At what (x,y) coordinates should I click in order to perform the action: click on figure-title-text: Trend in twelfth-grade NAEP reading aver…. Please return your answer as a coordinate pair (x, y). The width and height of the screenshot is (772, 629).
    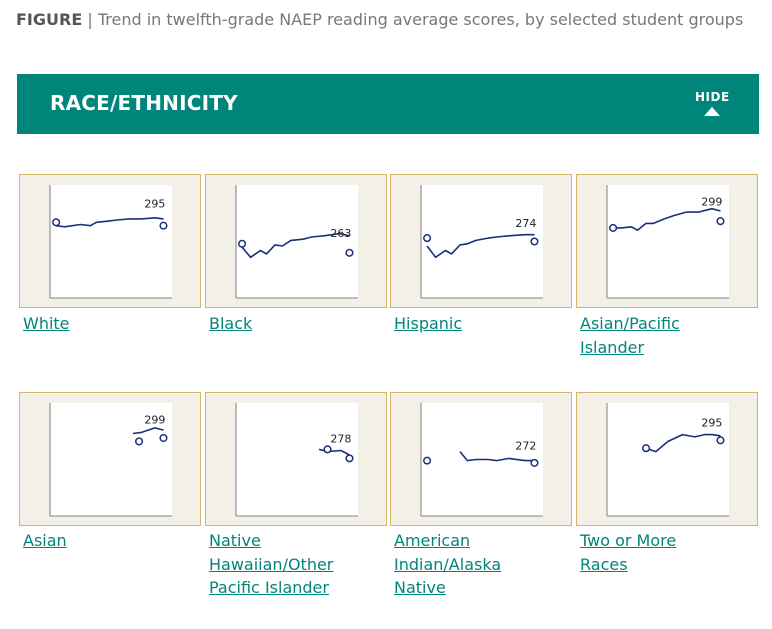
    Looking at the image, I should click on (420, 19).